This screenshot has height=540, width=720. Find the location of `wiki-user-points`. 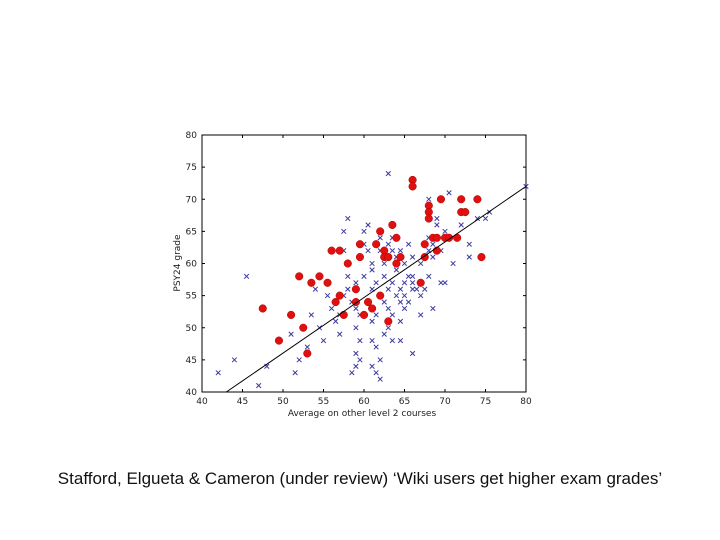

wiki-user-points is located at coordinates (372, 266).